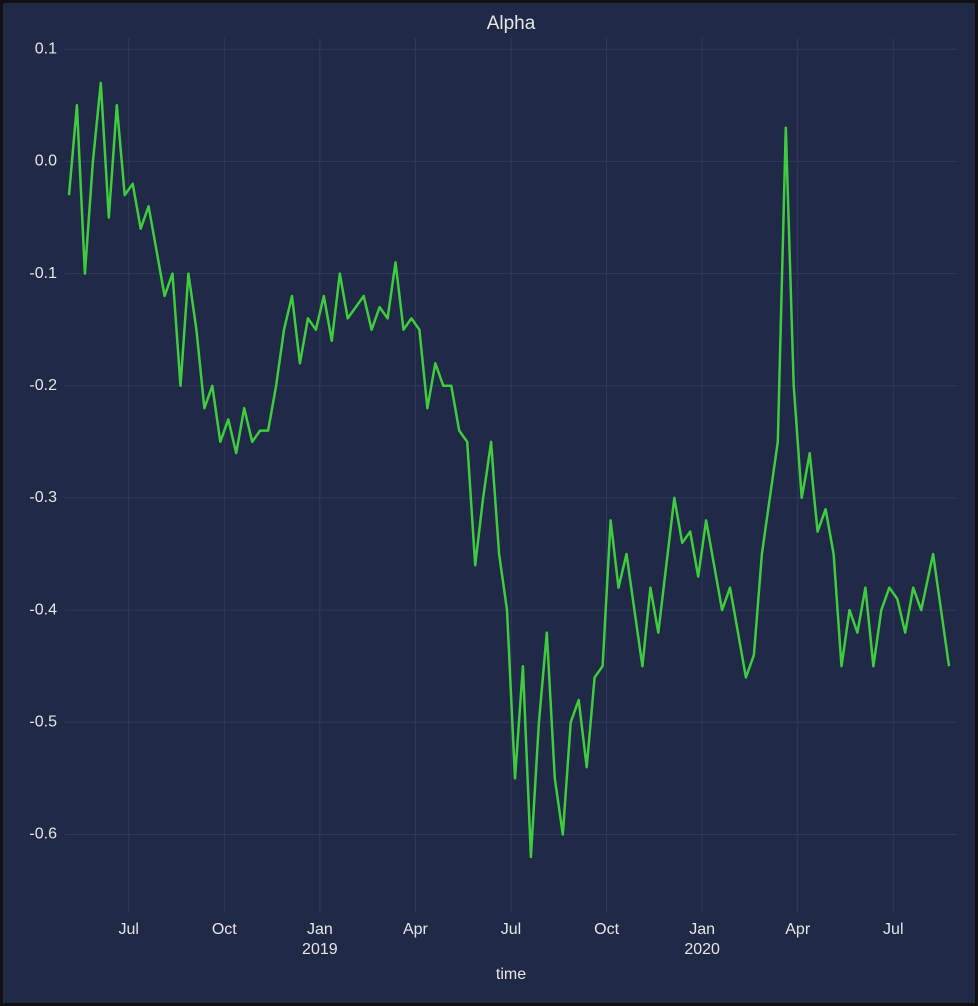 This screenshot has width=978, height=1006. I want to click on y-tick-label: -0.5, so click(43, 722).